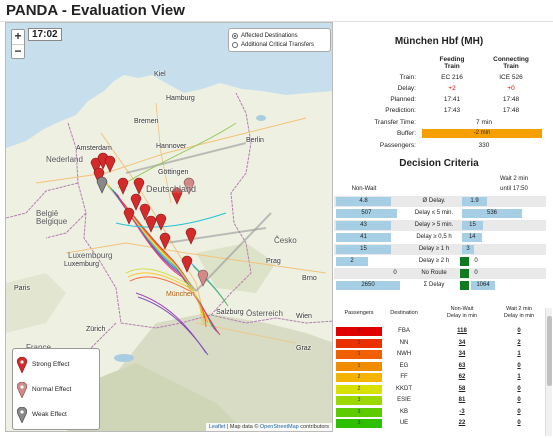  I want to click on scrollbar-thumb, so click(549, 351).